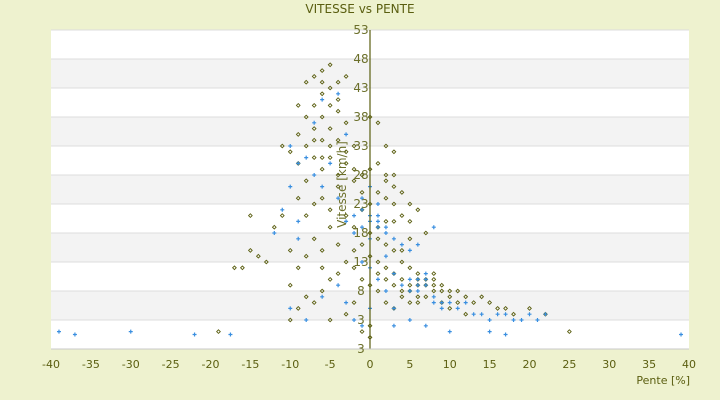 This screenshot has width=720, height=400. What do you see at coordinates (51, 364) in the screenshot?
I see `x-tick-label: -40` at bounding box center [51, 364].